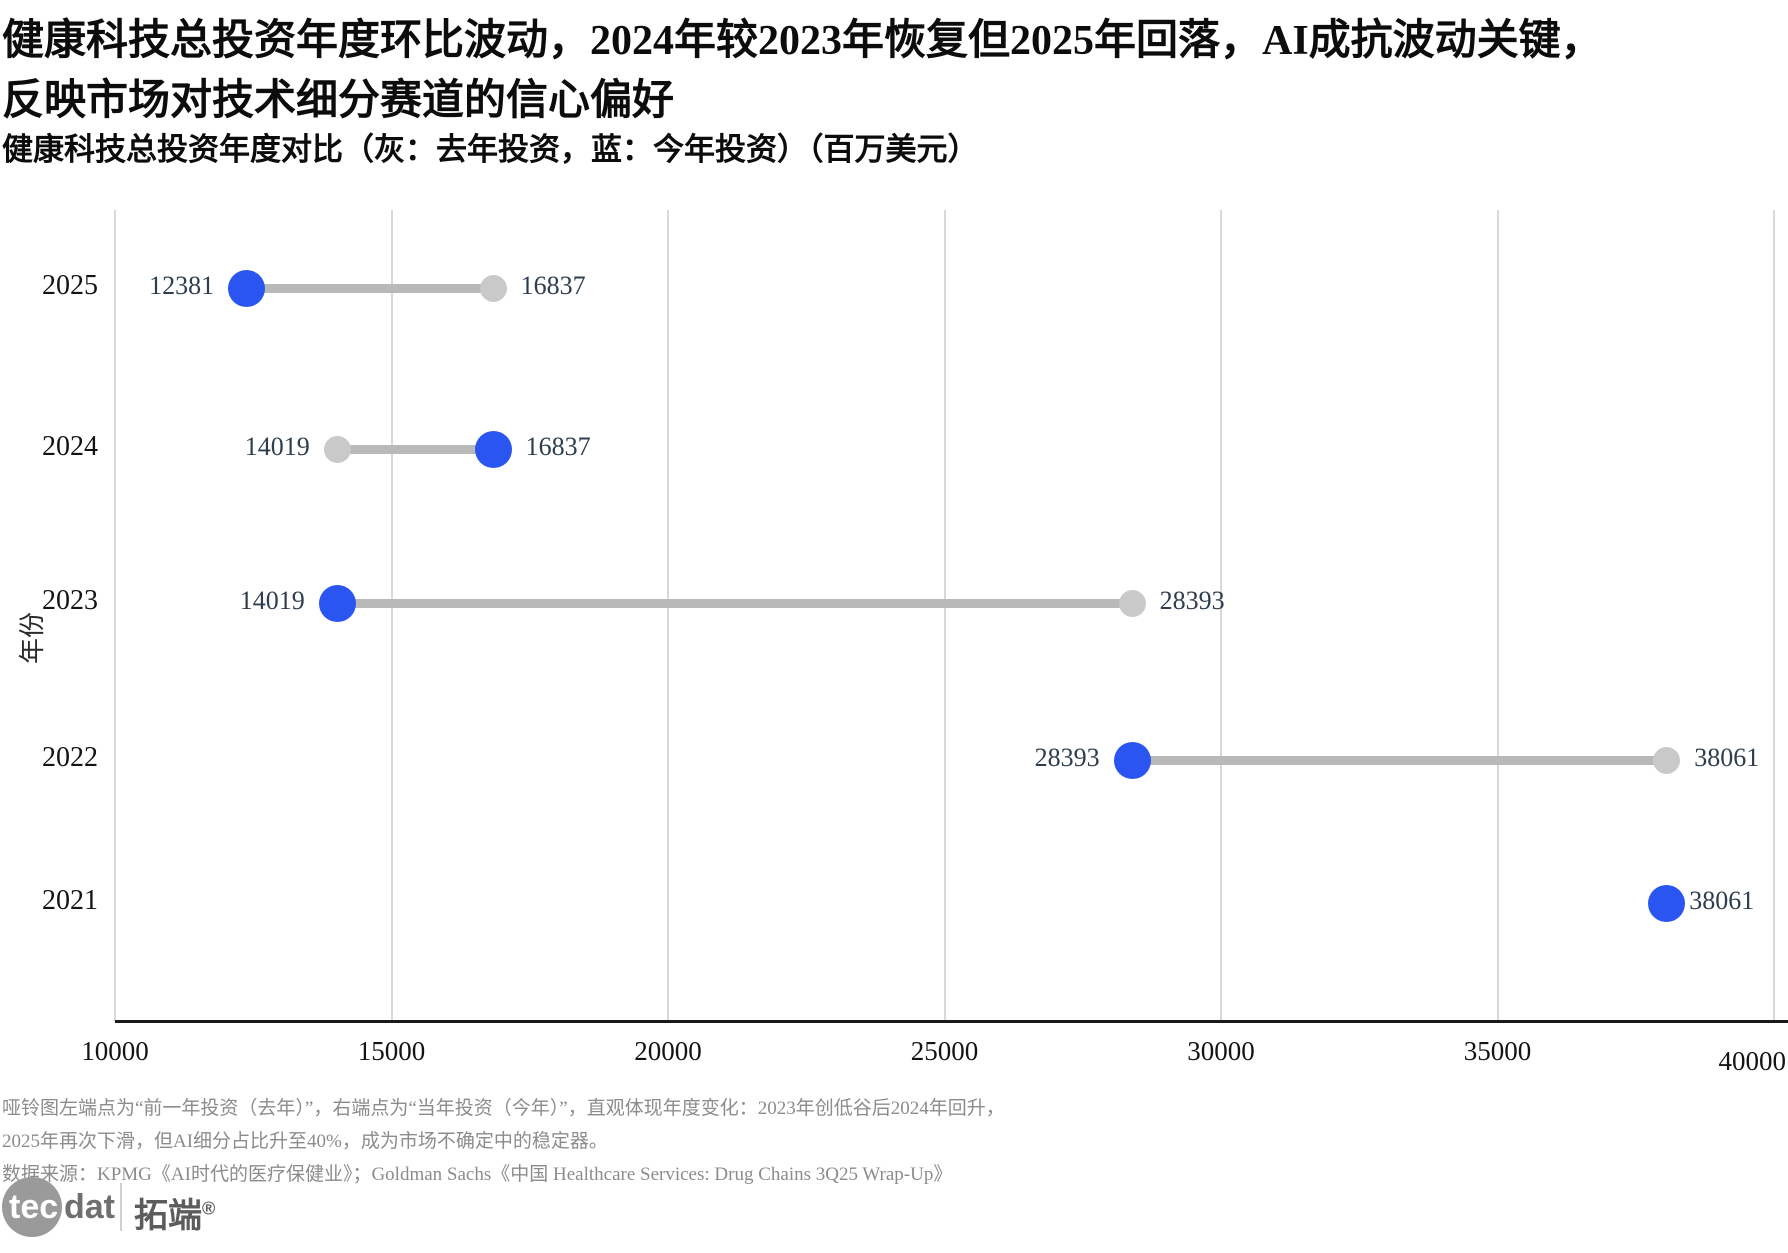 The width and height of the screenshot is (1788, 1253). I want to click on x-tick-label: 15000, so click(391, 1051).